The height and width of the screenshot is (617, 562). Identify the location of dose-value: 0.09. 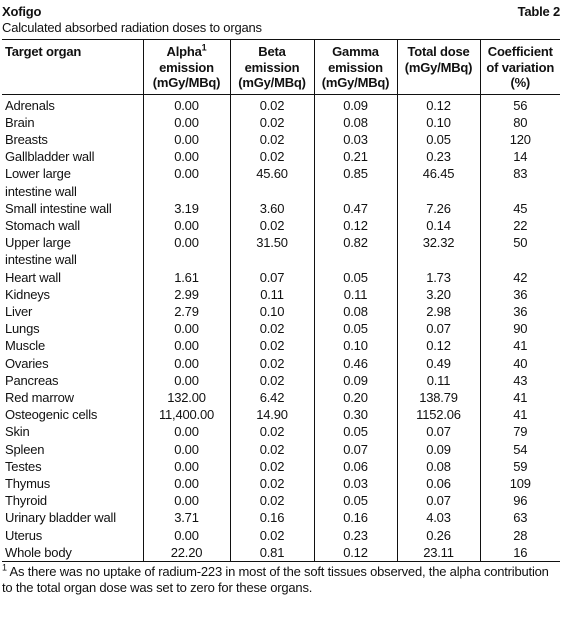
(355, 380).